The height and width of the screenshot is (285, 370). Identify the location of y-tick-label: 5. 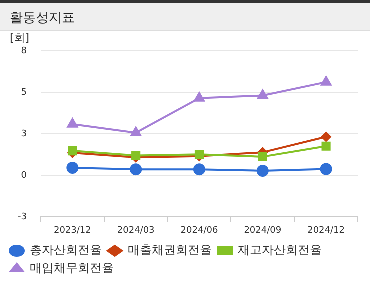
(24, 93).